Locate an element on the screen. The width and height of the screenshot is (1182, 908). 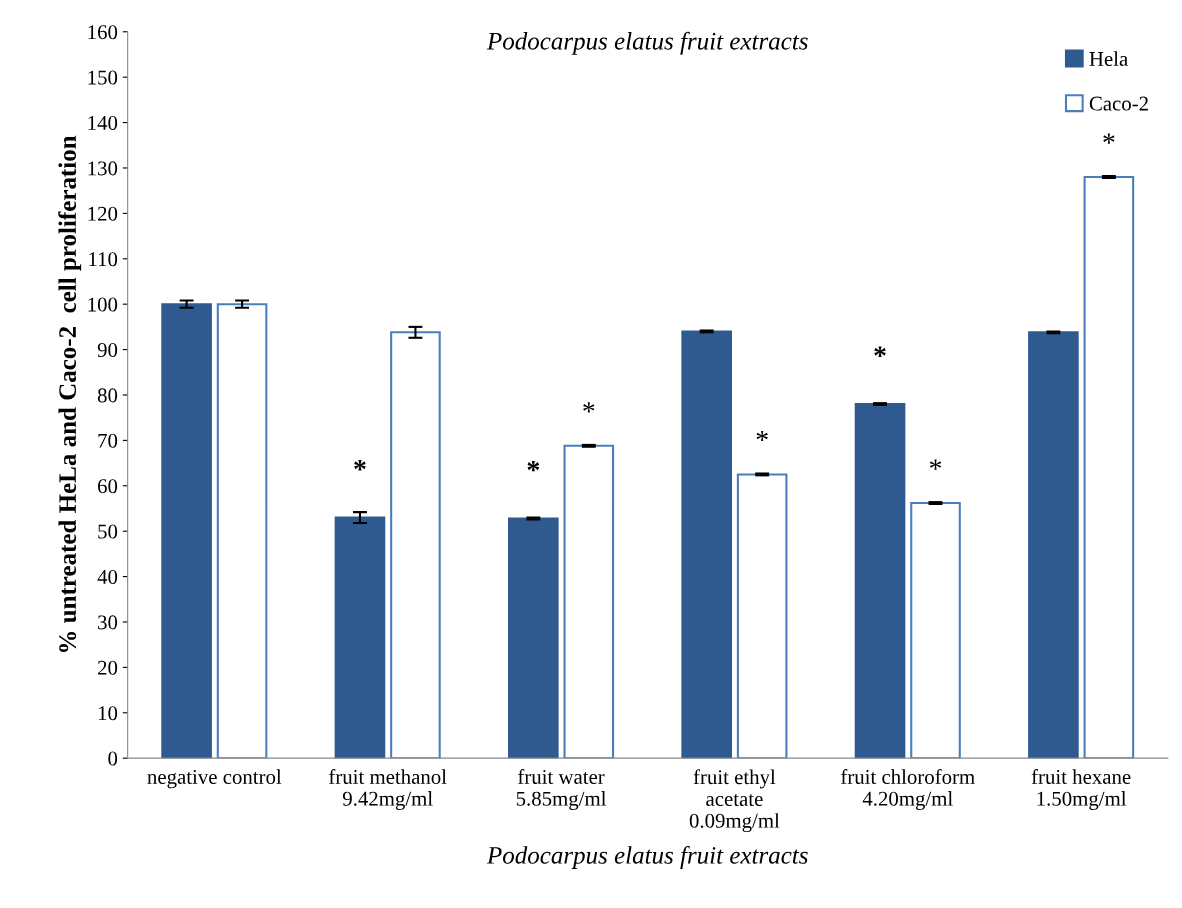
x-tick-label: fruit water 5.85mg/ml is located at coordinates (561, 790).